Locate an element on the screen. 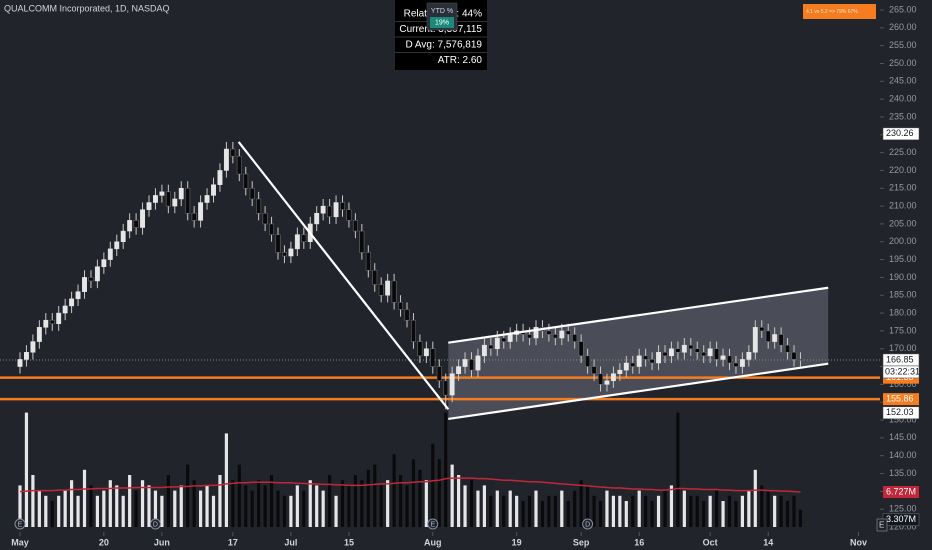  y-tick-label: 175.00 is located at coordinates (903, 330).